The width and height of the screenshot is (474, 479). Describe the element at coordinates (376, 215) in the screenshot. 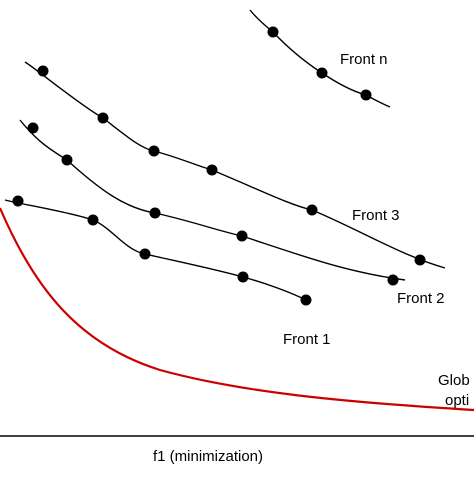

I see `label-front-3: Front 3` at that location.